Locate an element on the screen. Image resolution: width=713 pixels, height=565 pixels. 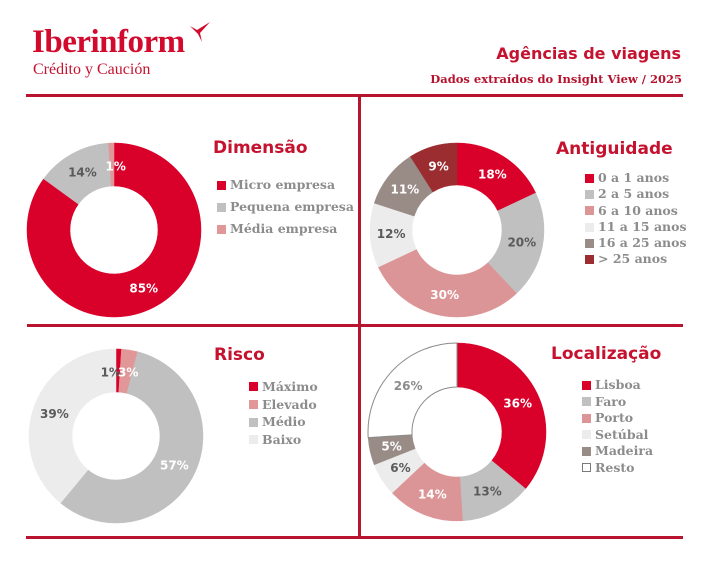
data-label: 39% is located at coordinates (54, 414).